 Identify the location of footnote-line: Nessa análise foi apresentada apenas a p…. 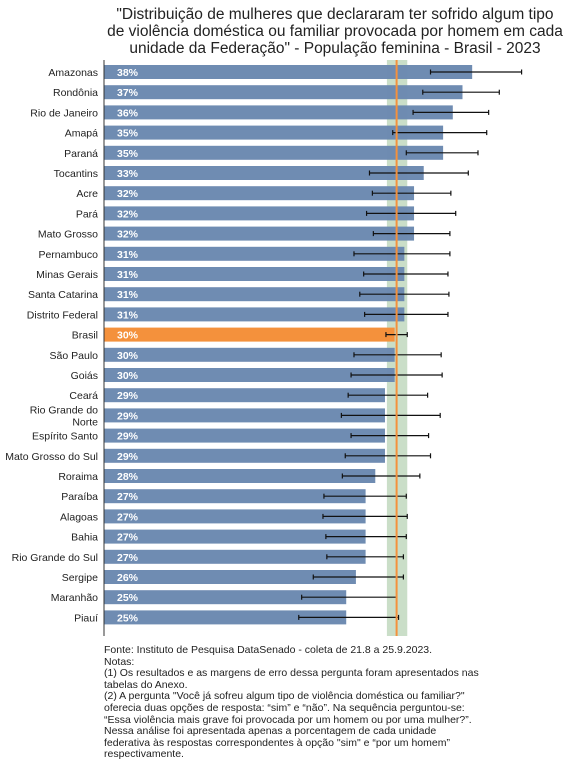
(270, 731).